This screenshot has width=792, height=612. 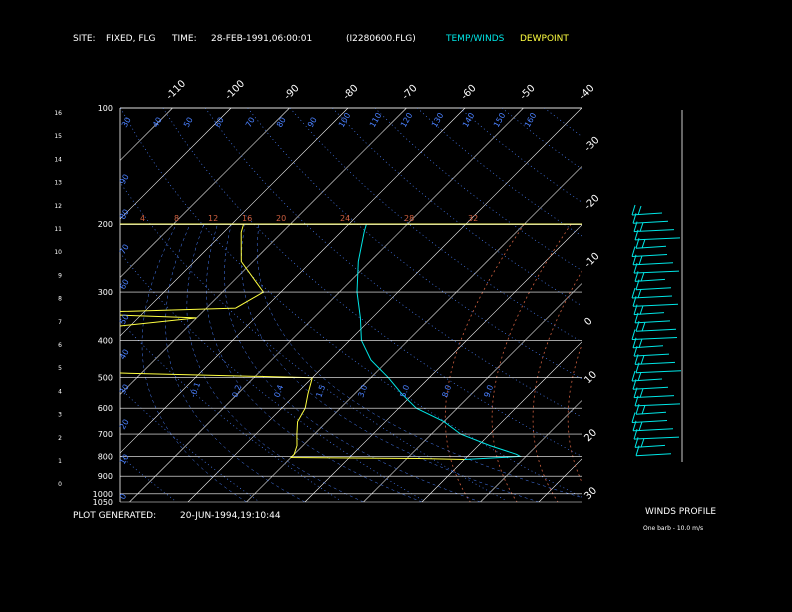 I want to click on winds-profile-title: WINDS PROFILE, so click(x=680, y=512).